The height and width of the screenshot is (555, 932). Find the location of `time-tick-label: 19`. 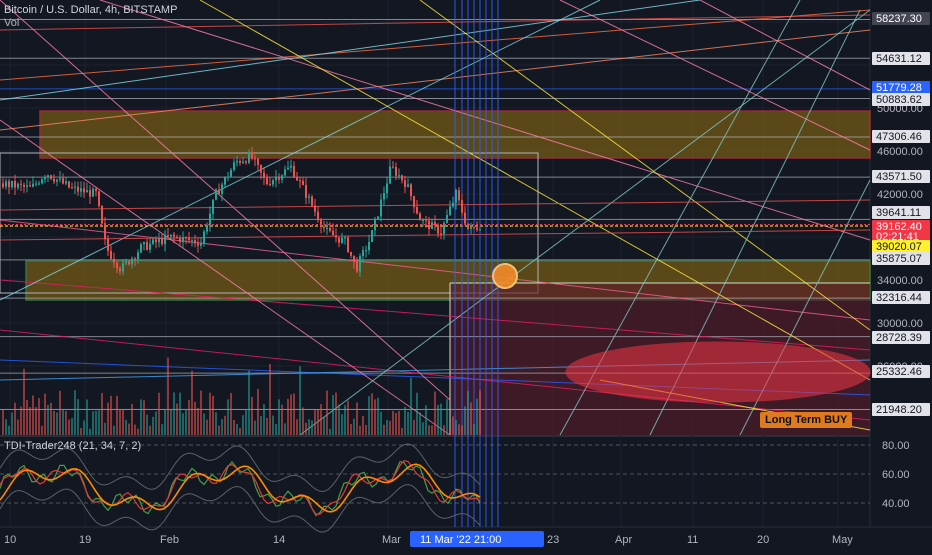

time-tick-label: 19 is located at coordinates (85, 540).